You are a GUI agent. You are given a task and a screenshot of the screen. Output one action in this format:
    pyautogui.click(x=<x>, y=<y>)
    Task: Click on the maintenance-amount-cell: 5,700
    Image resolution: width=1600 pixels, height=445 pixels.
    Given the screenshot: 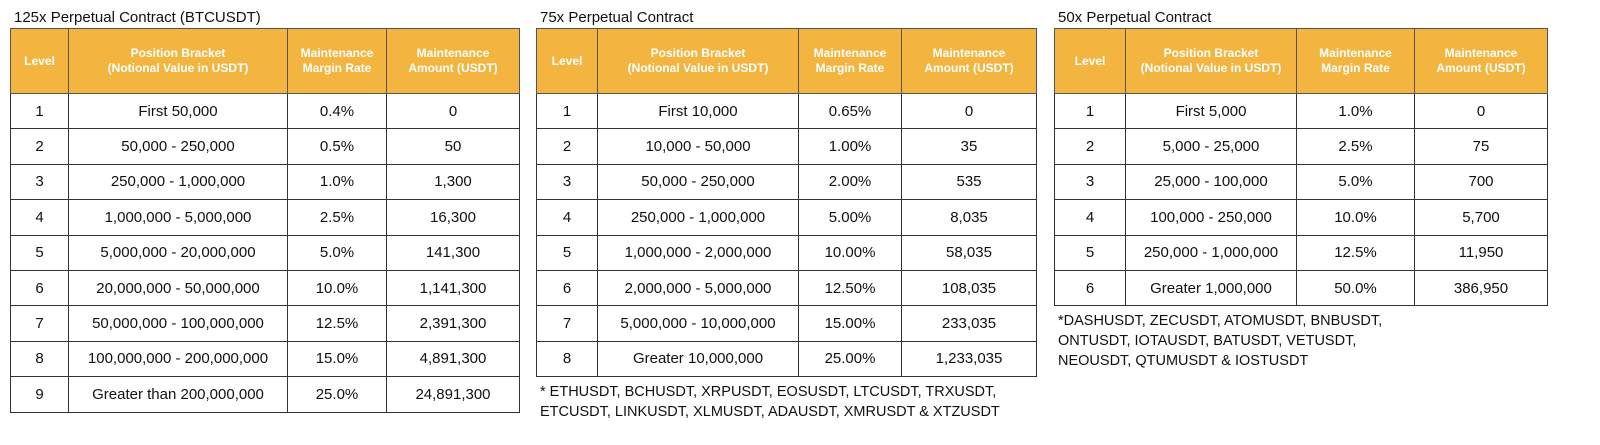 What is the action you would take?
    pyautogui.click(x=1481, y=217)
    